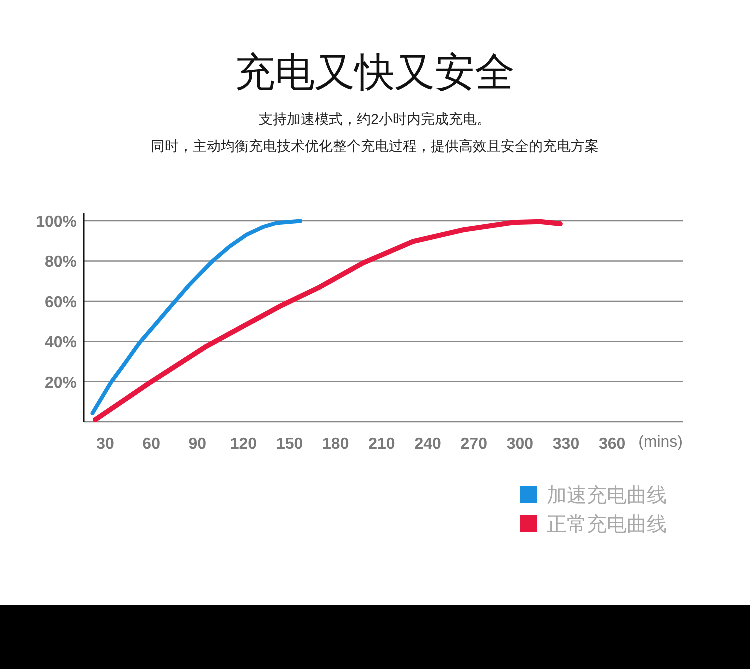 The image size is (750, 669). Describe the element at coordinates (382, 444) in the screenshot. I see `x-tick-label: 210` at that location.